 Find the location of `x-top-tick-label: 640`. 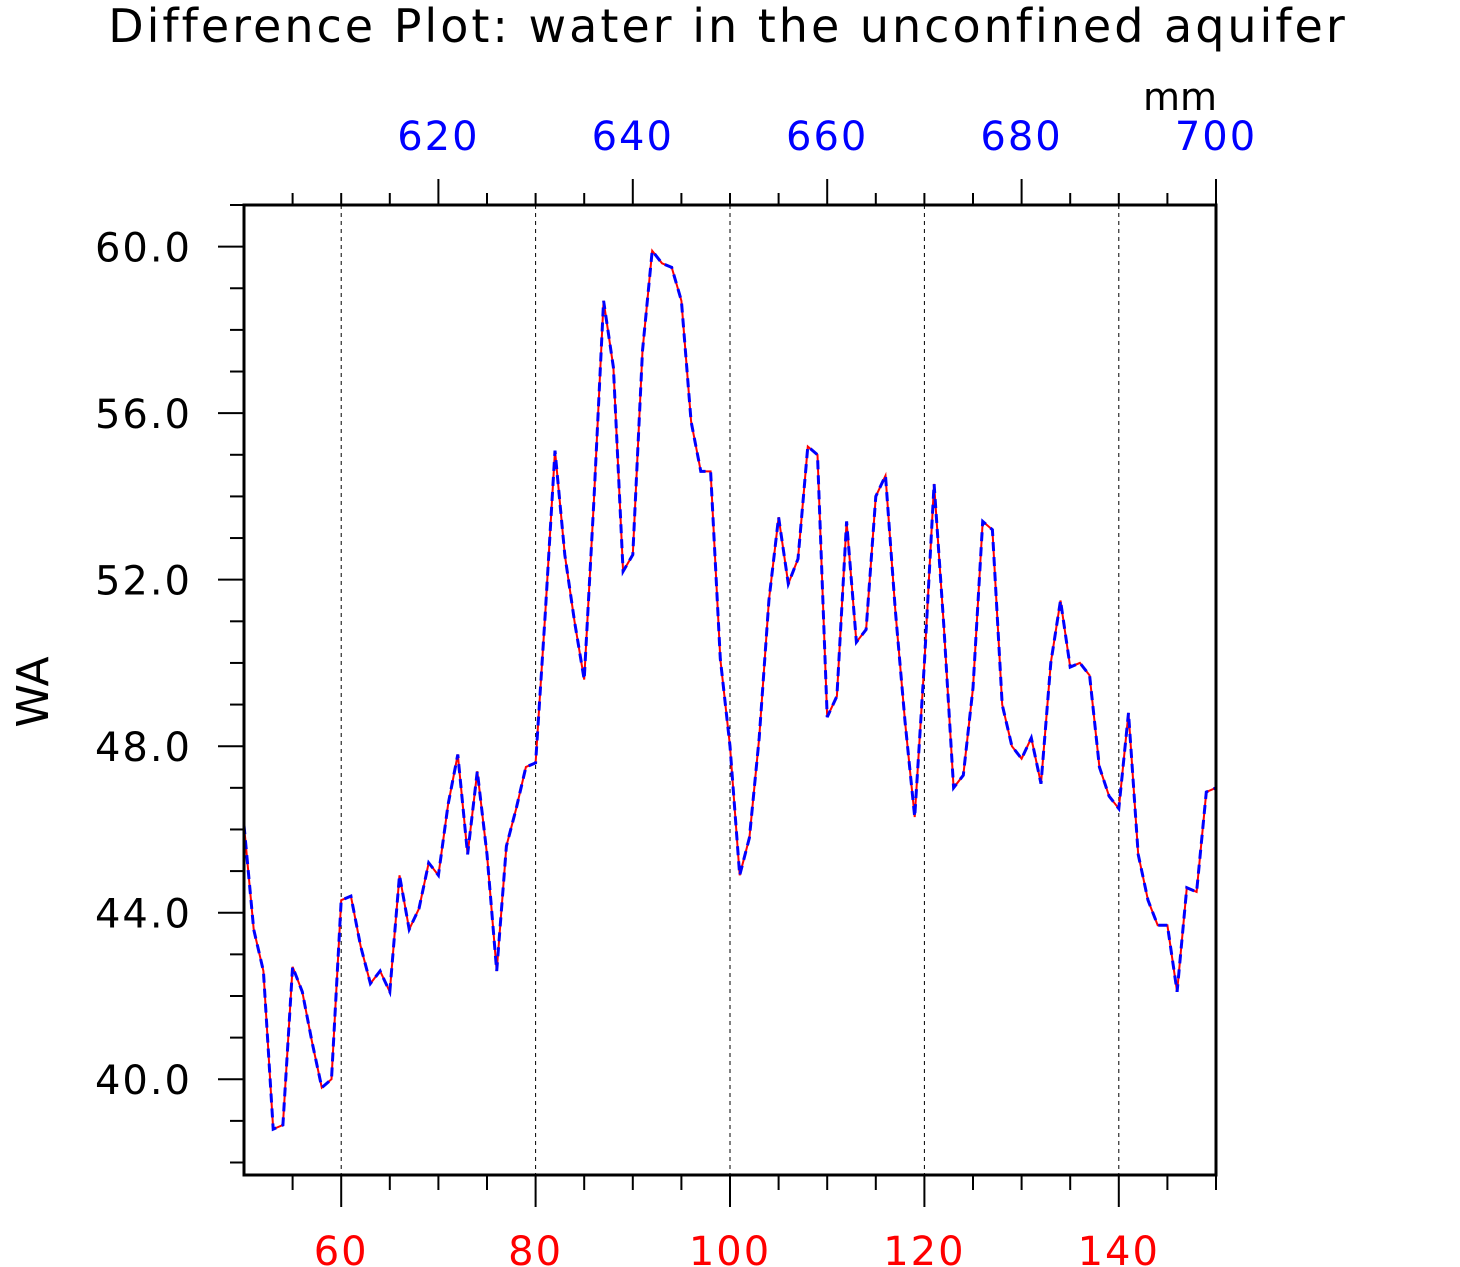

x-top-tick-label: 640 is located at coordinates (633, 137).